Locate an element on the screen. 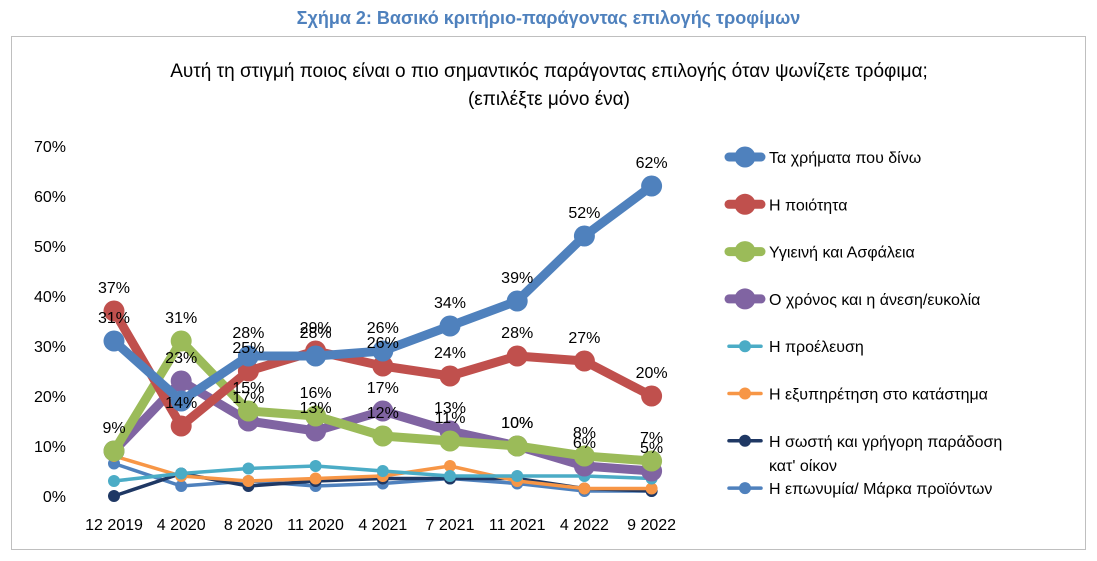 This screenshot has width=1097, height=561. data-label: 29% is located at coordinates (316, 328).